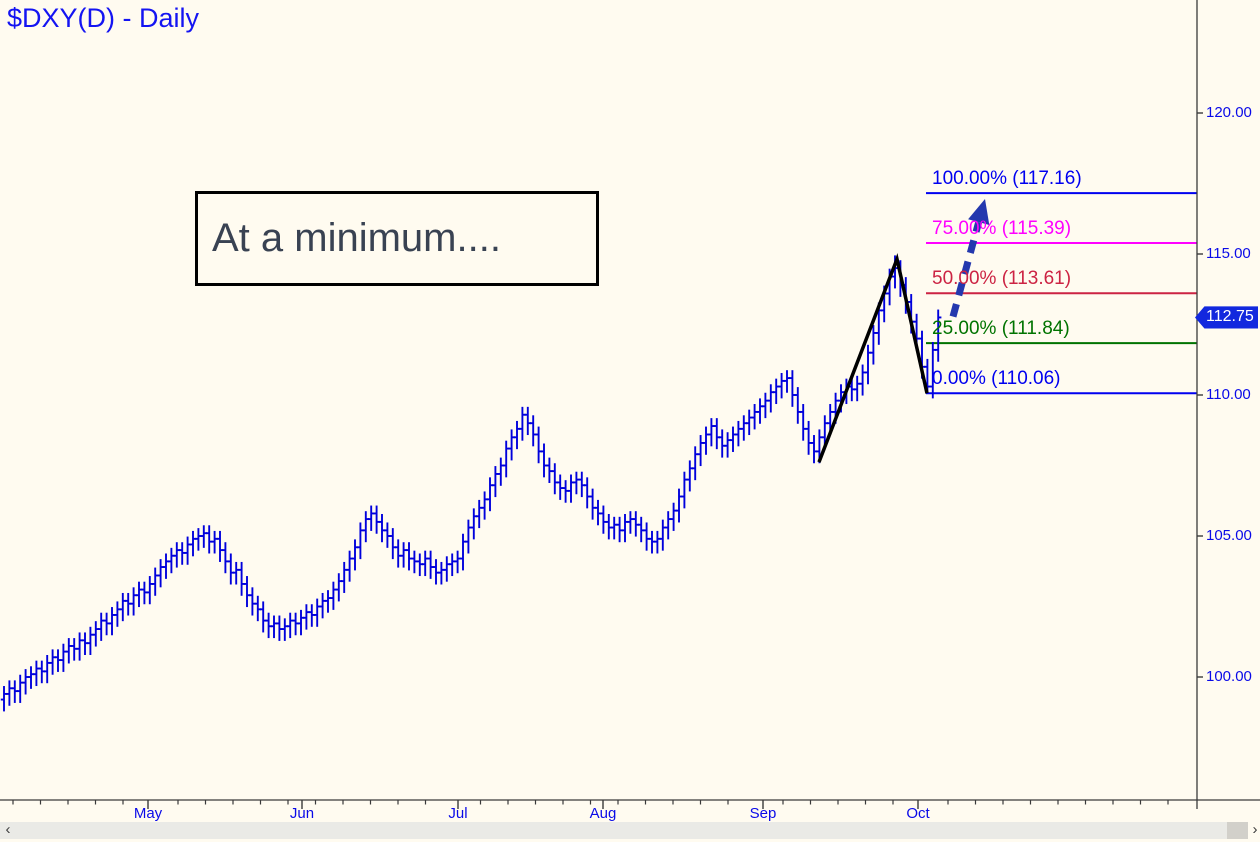 The height and width of the screenshot is (842, 1260). What do you see at coordinates (8, 829) in the screenshot?
I see `scrollbar-left-arrow-icon: ‹` at bounding box center [8, 829].